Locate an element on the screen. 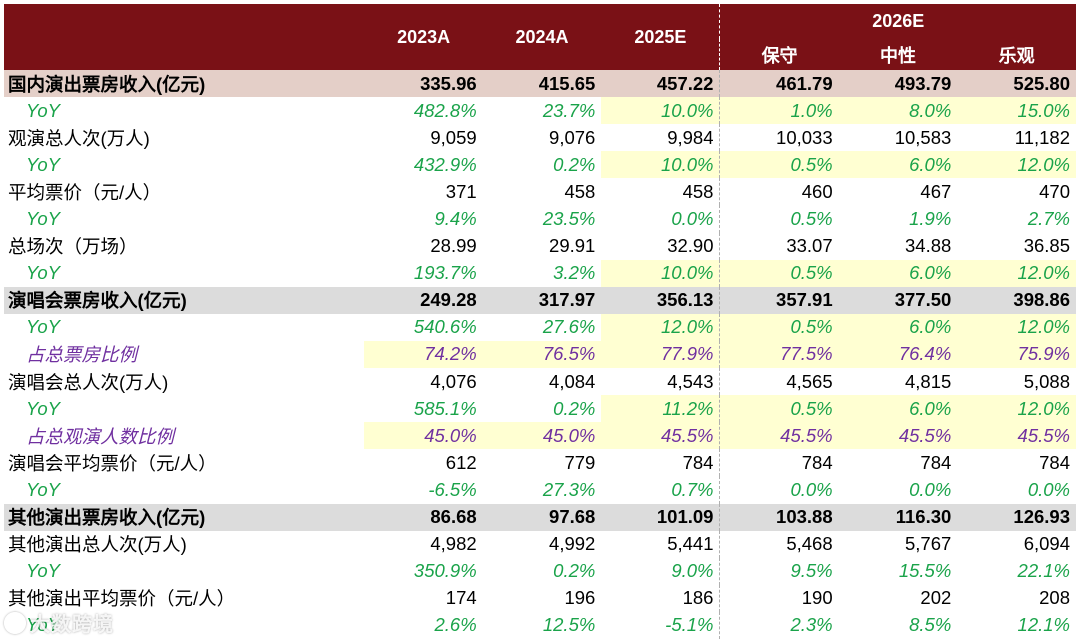 The height and width of the screenshot is (642, 1080). table-row: YoY -6.5% 27.3% 0.7% 0.0% 0.0% 0.0% is located at coordinates (540, 490).